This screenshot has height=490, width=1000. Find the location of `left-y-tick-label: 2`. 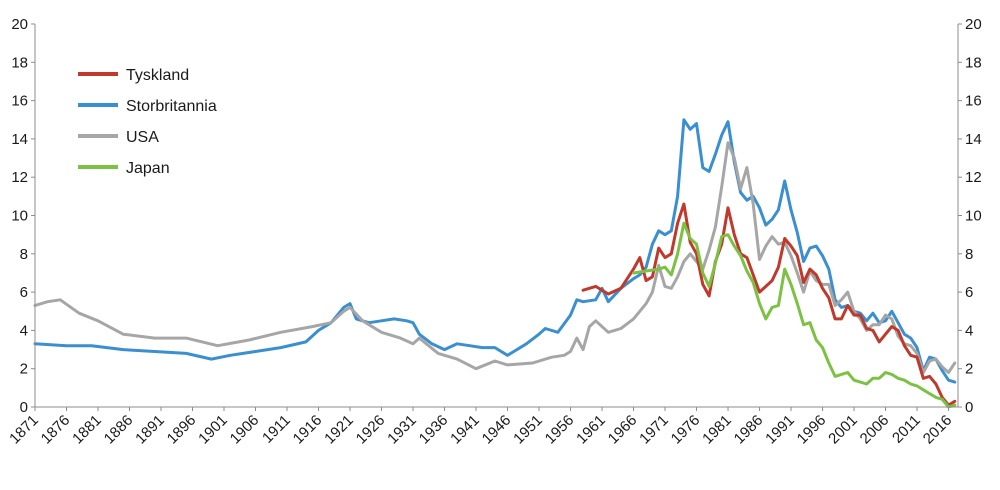

left-y-tick-label: 2 is located at coordinates (24, 369).